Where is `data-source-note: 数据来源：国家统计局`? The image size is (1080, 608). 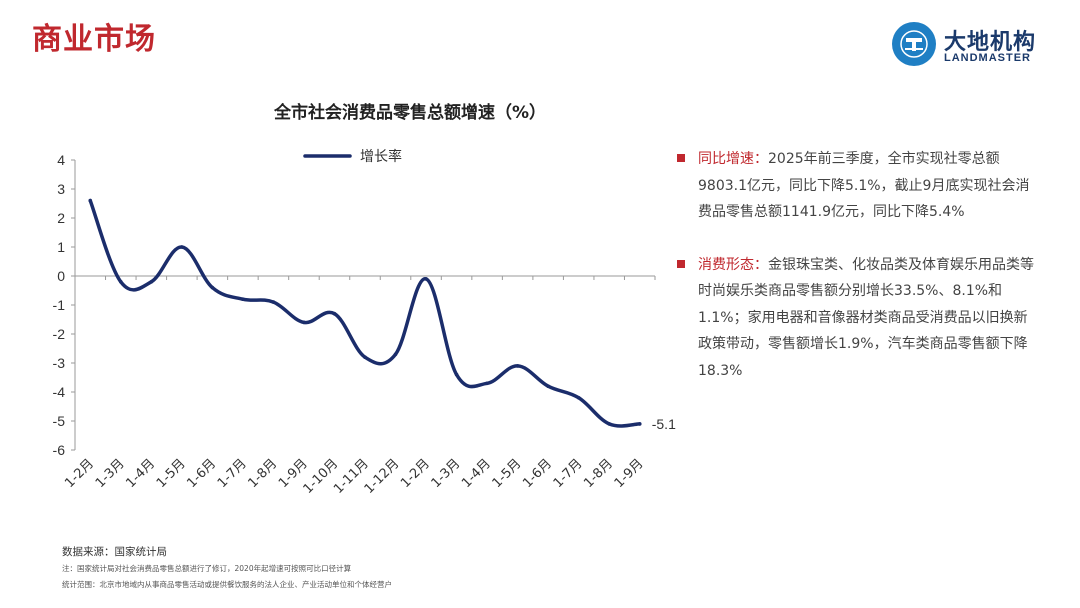
data-source-note: 数据来源：国家统计局 is located at coordinates (114, 552).